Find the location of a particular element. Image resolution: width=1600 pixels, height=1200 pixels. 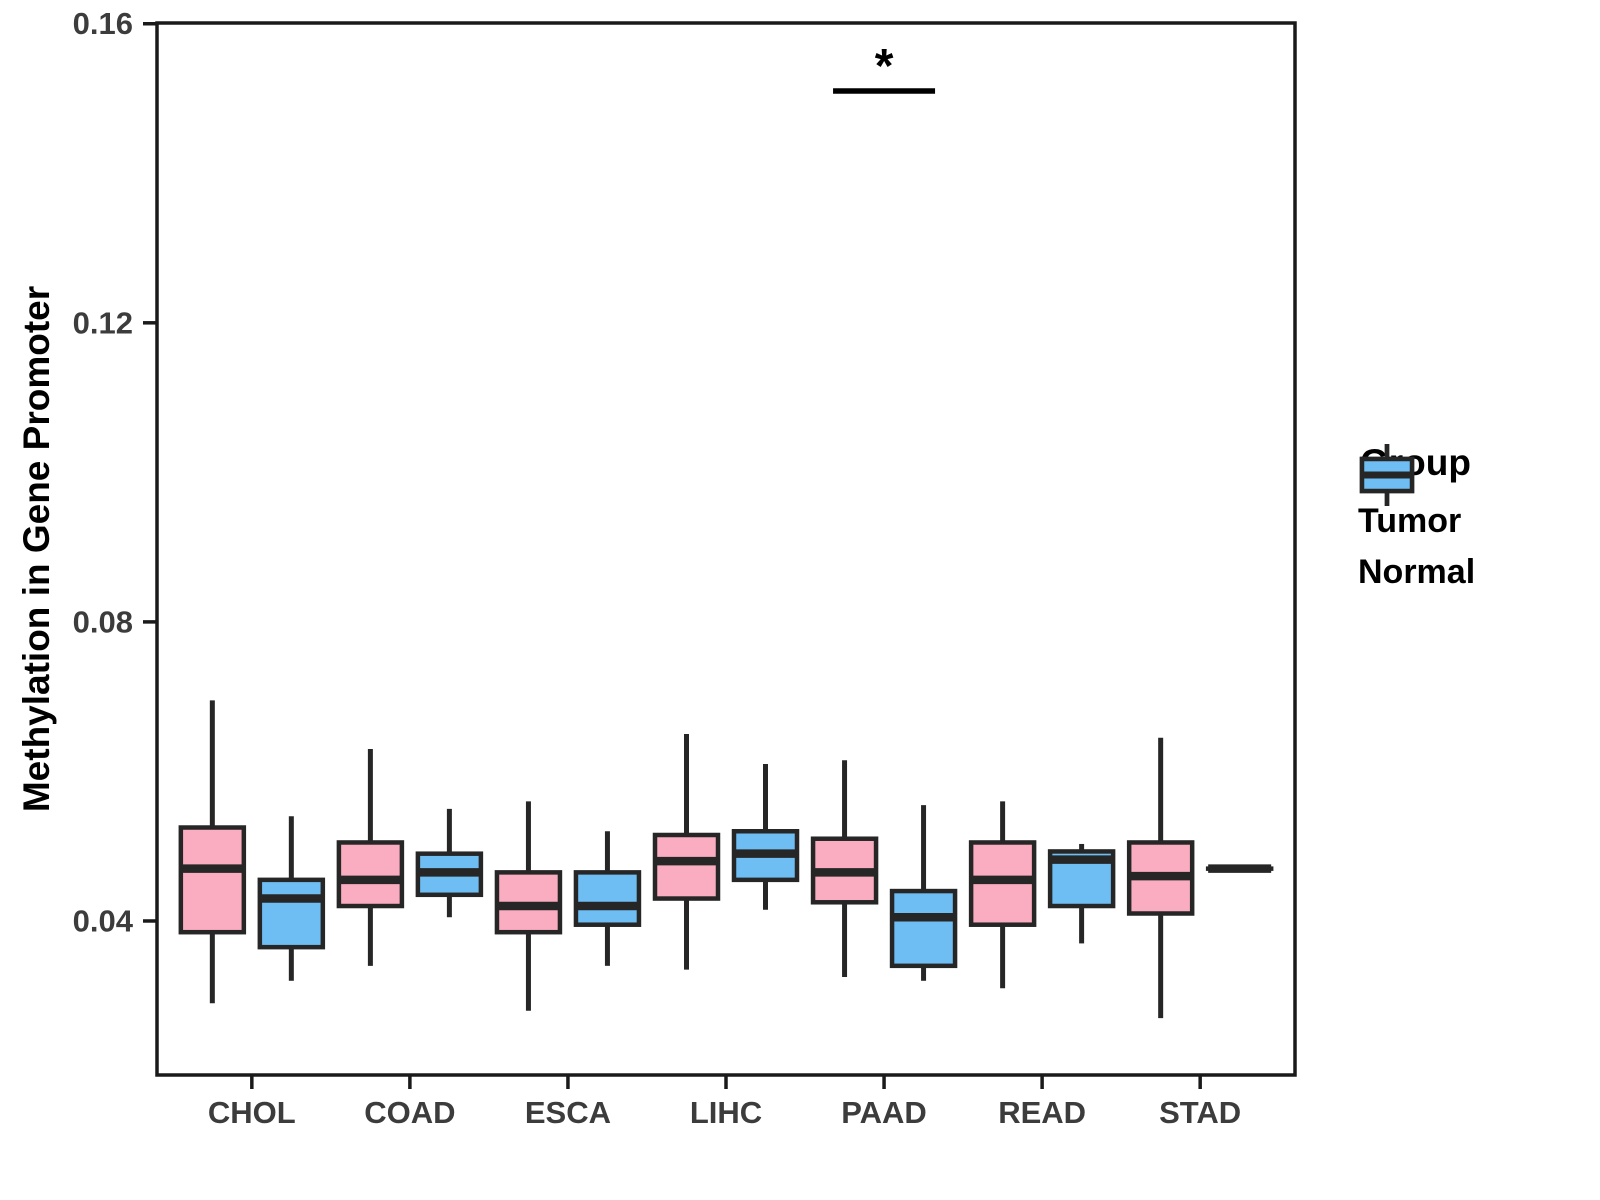

box-LIHC-tumor is located at coordinates (686, 866).